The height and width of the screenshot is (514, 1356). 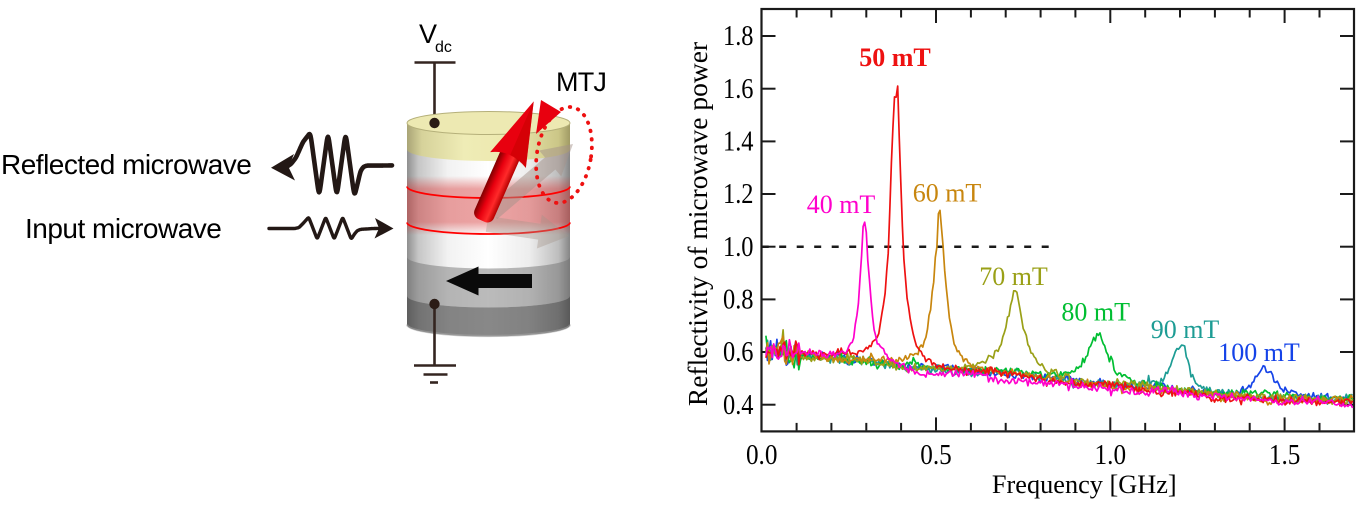 What do you see at coordinates (738, 142) in the screenshot?
I see `svg-text: 1.4` at bounding box center [738, 142].